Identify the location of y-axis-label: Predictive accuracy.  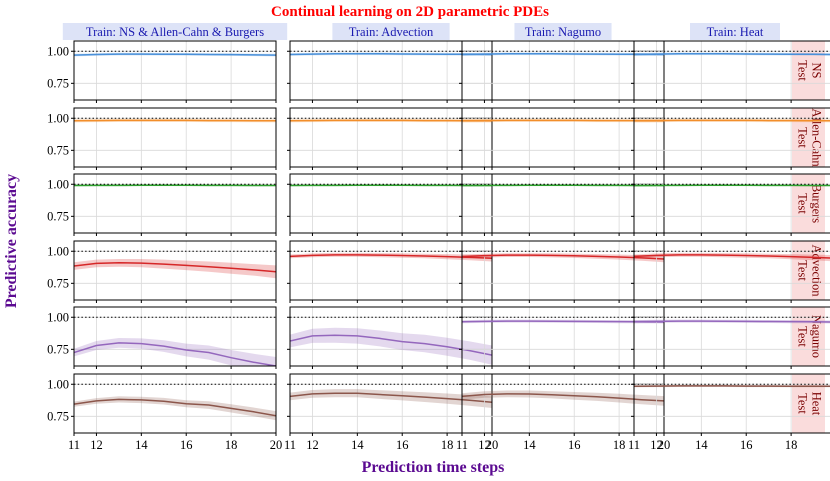
(11, 241).